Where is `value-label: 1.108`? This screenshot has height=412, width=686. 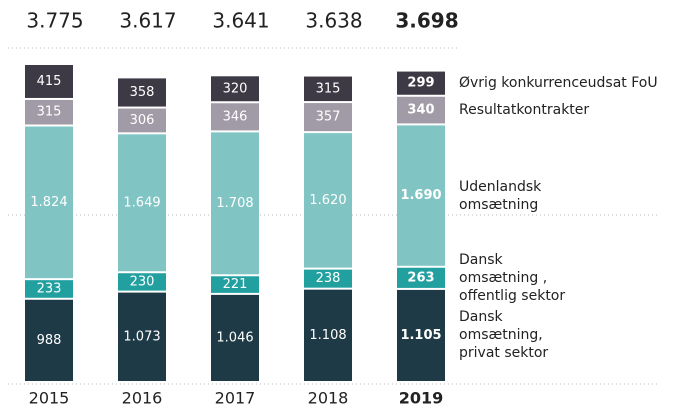 value-label: 1.108 is located at coordinates (327, 335).